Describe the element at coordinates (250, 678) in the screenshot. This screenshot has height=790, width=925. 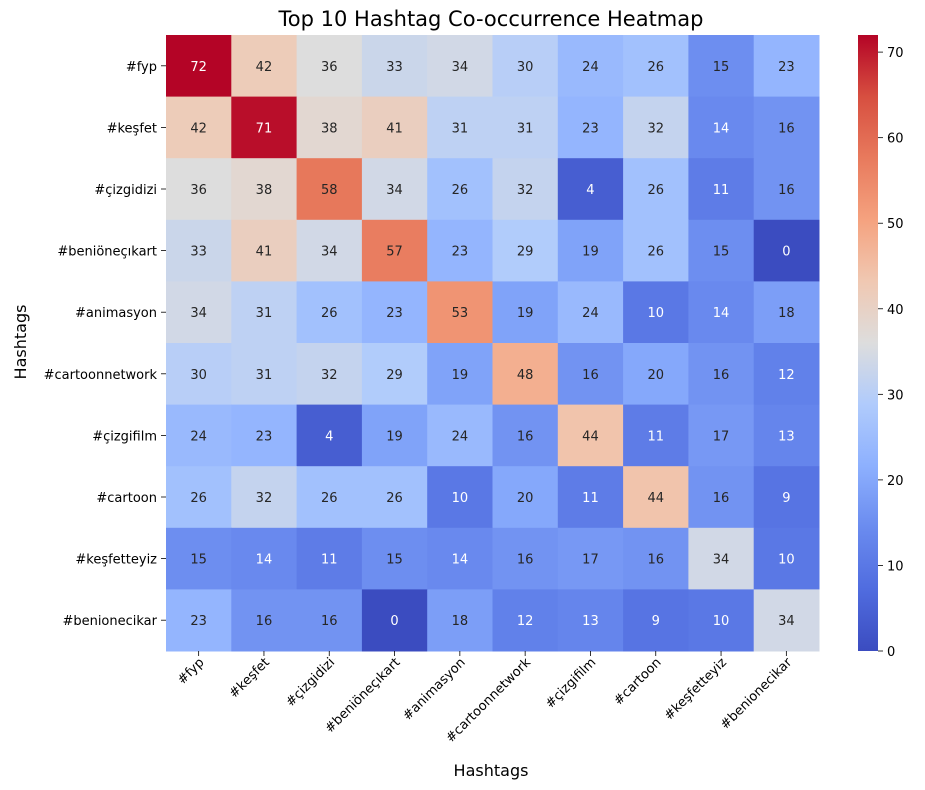
I see `x-tick-label: #keşfet` at that location.